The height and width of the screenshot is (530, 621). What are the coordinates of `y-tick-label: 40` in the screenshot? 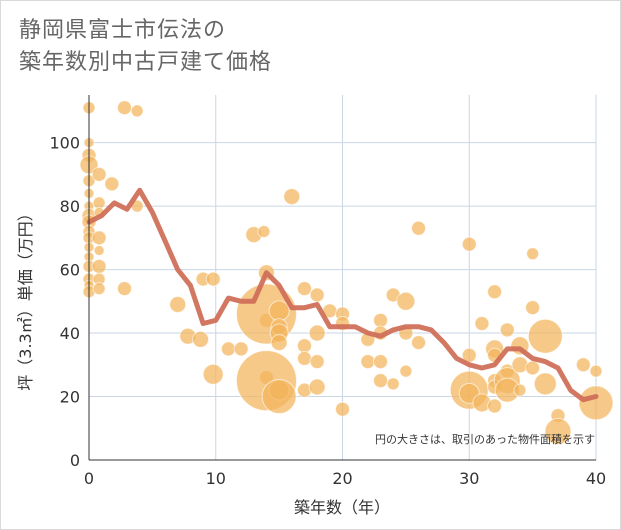 It's located at (70, 333).